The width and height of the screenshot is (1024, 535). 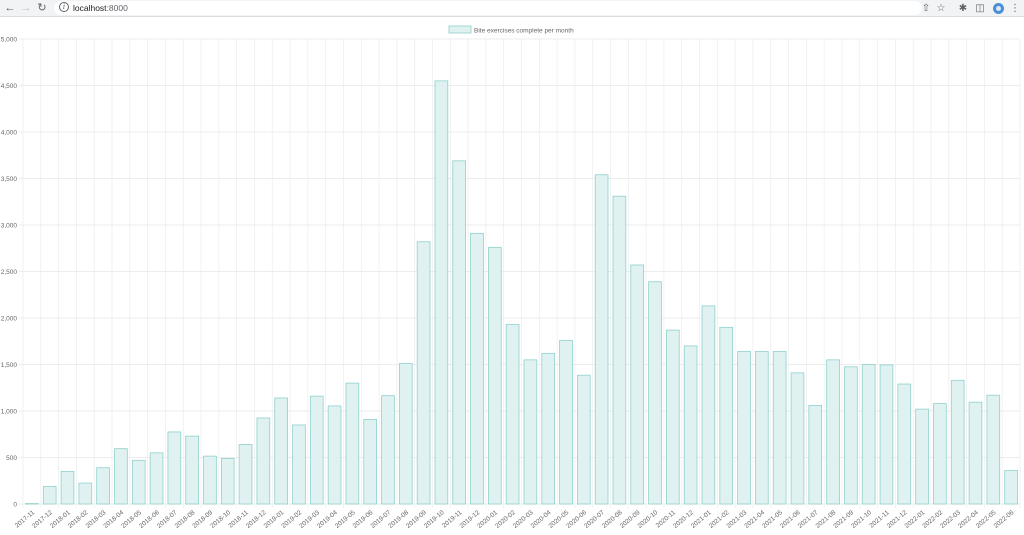 I want to click on profile-avatar-icon, so click(x=998, y=8).